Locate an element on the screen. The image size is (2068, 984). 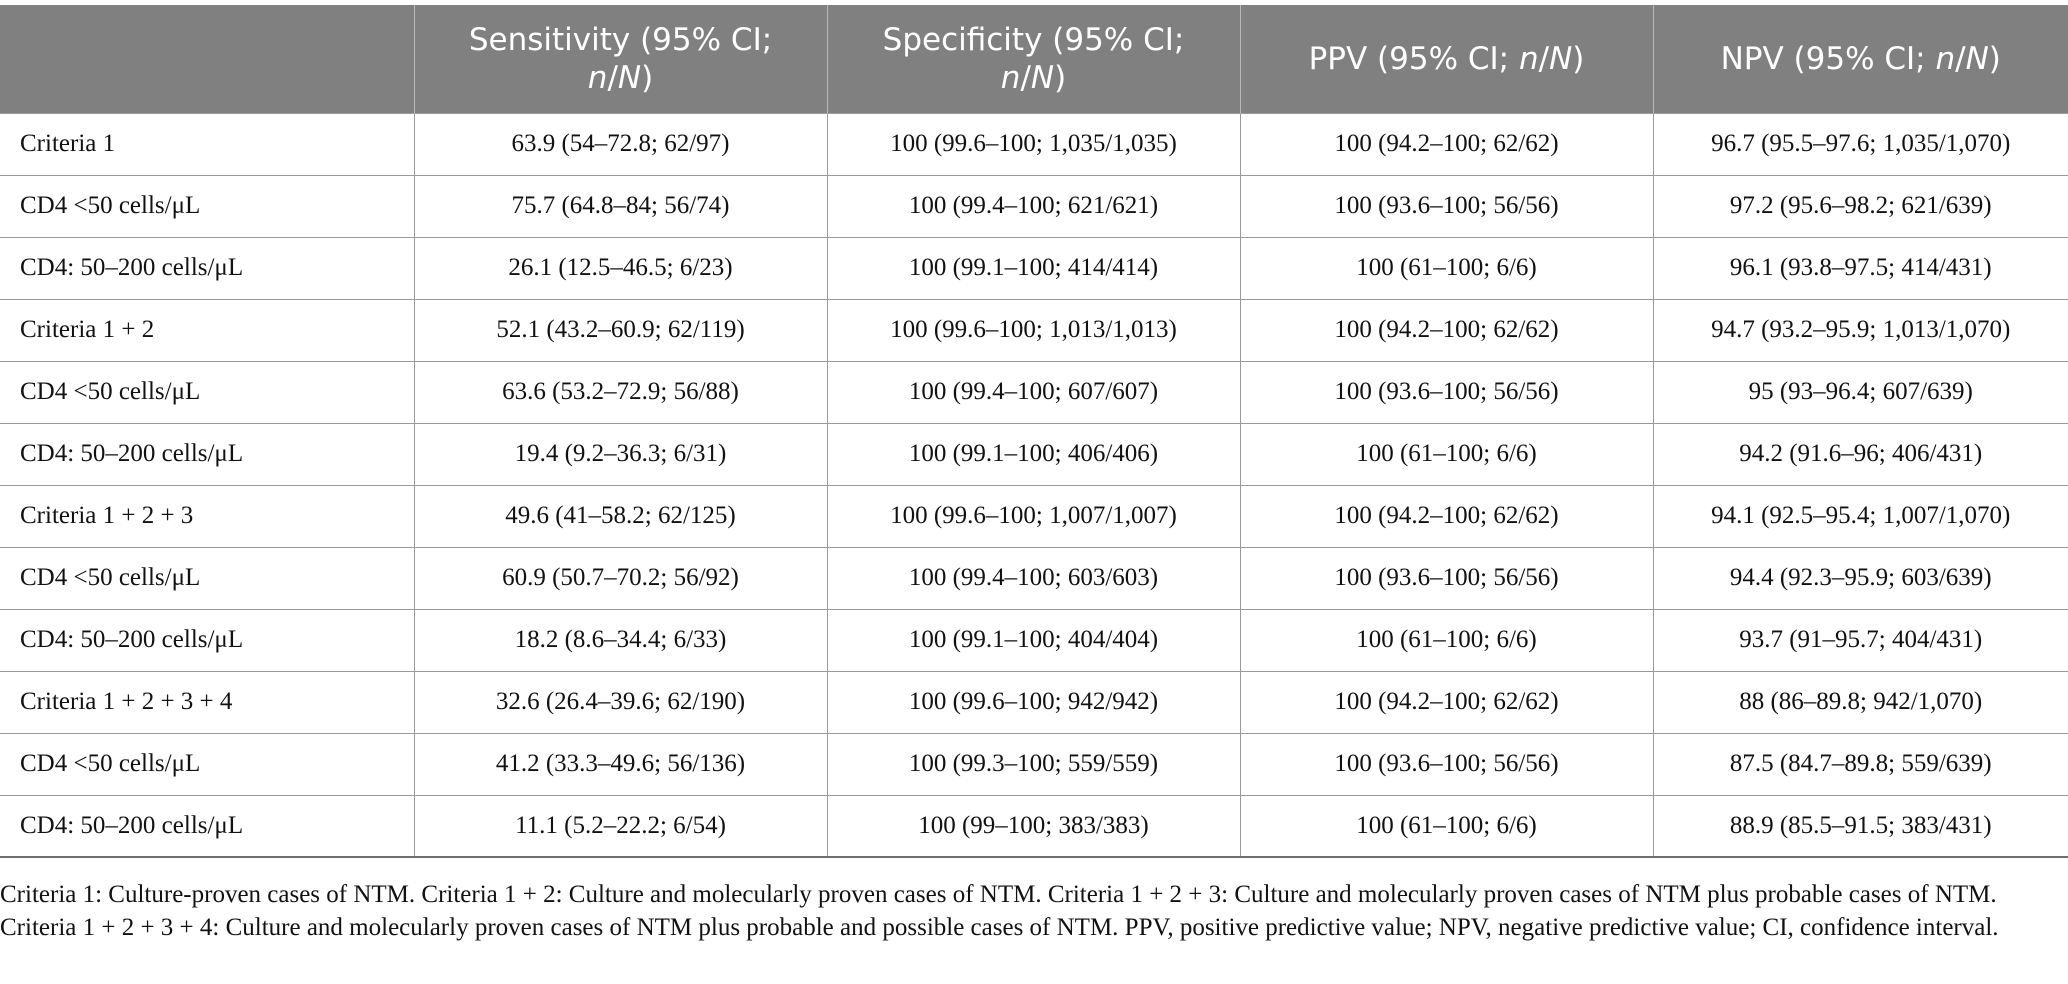
cell-npv: 96.1 (93.8–97.5; 414/431) is located at coordinates (1860, 268).